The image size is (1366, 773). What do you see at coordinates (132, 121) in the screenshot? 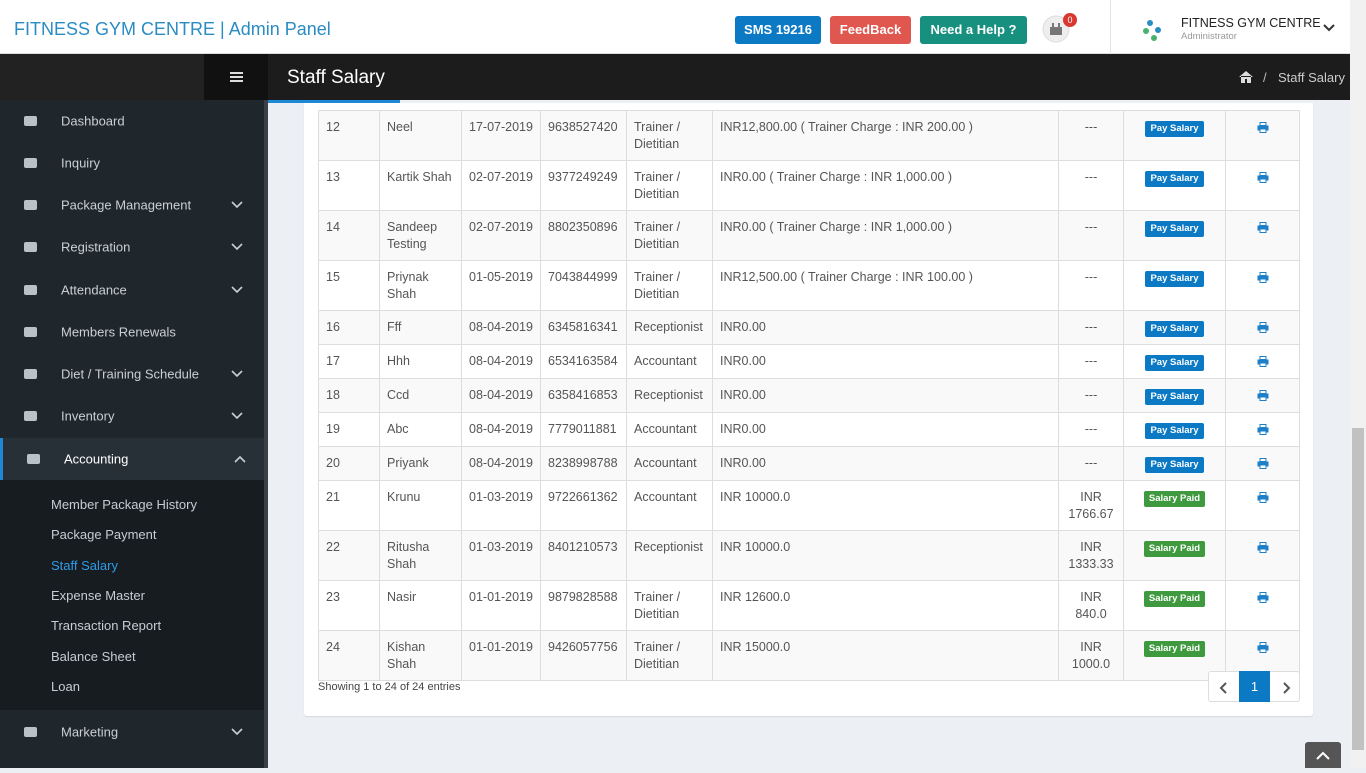
I see `menu-item: Dashboard` at bounding box center [132, 121].